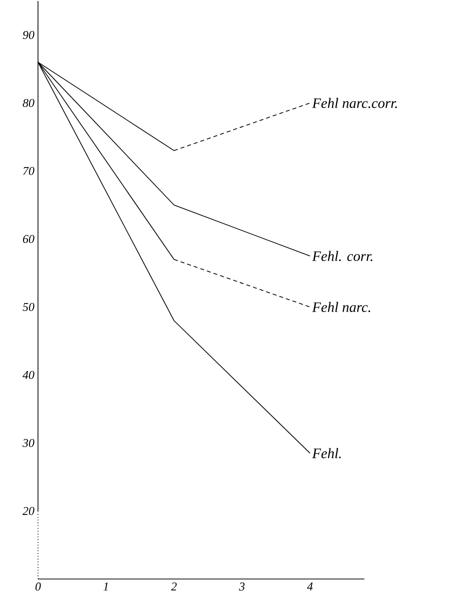  What do you see at coordinates (28, 307) in the screenshot?
I see `y-tick-label: 50` at bounding box center [28, 307].